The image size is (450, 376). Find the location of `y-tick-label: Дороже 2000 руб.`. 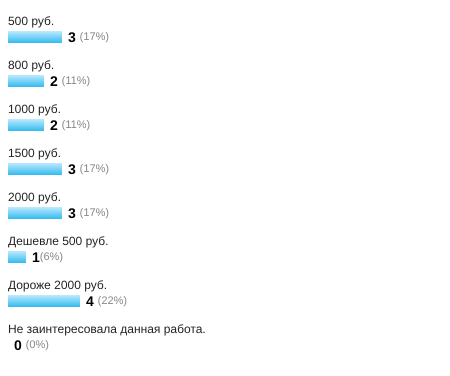

y-tick-label: Дороже 2000 руб. is located at coordinates (58, 285).